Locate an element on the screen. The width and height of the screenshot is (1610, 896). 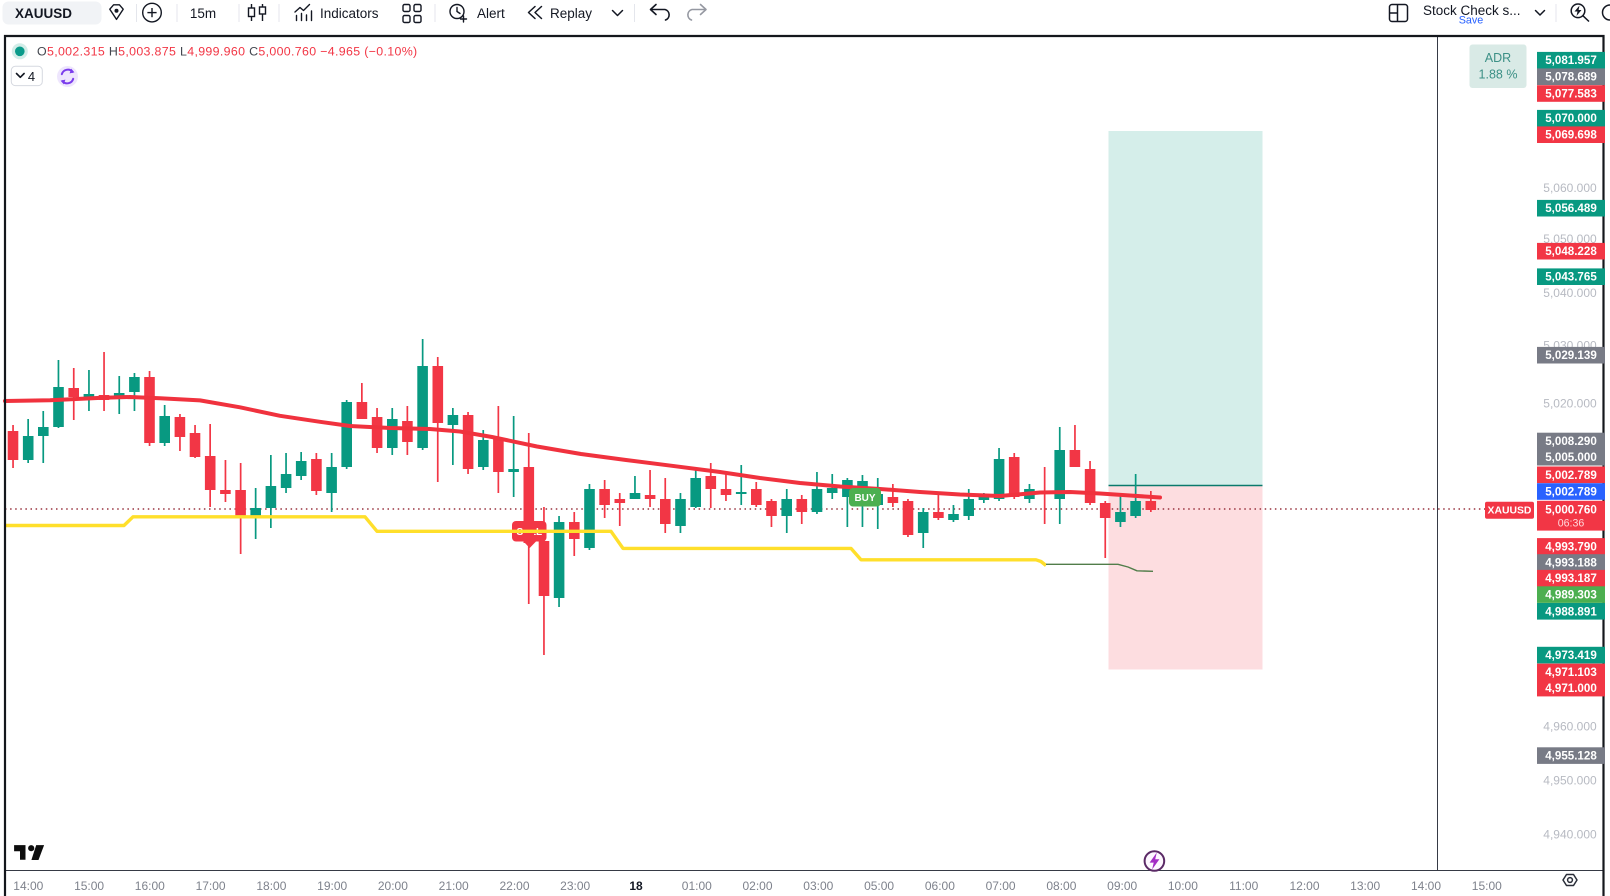
svg-text: 5,060.000 is located at coordinates (1570, 188).